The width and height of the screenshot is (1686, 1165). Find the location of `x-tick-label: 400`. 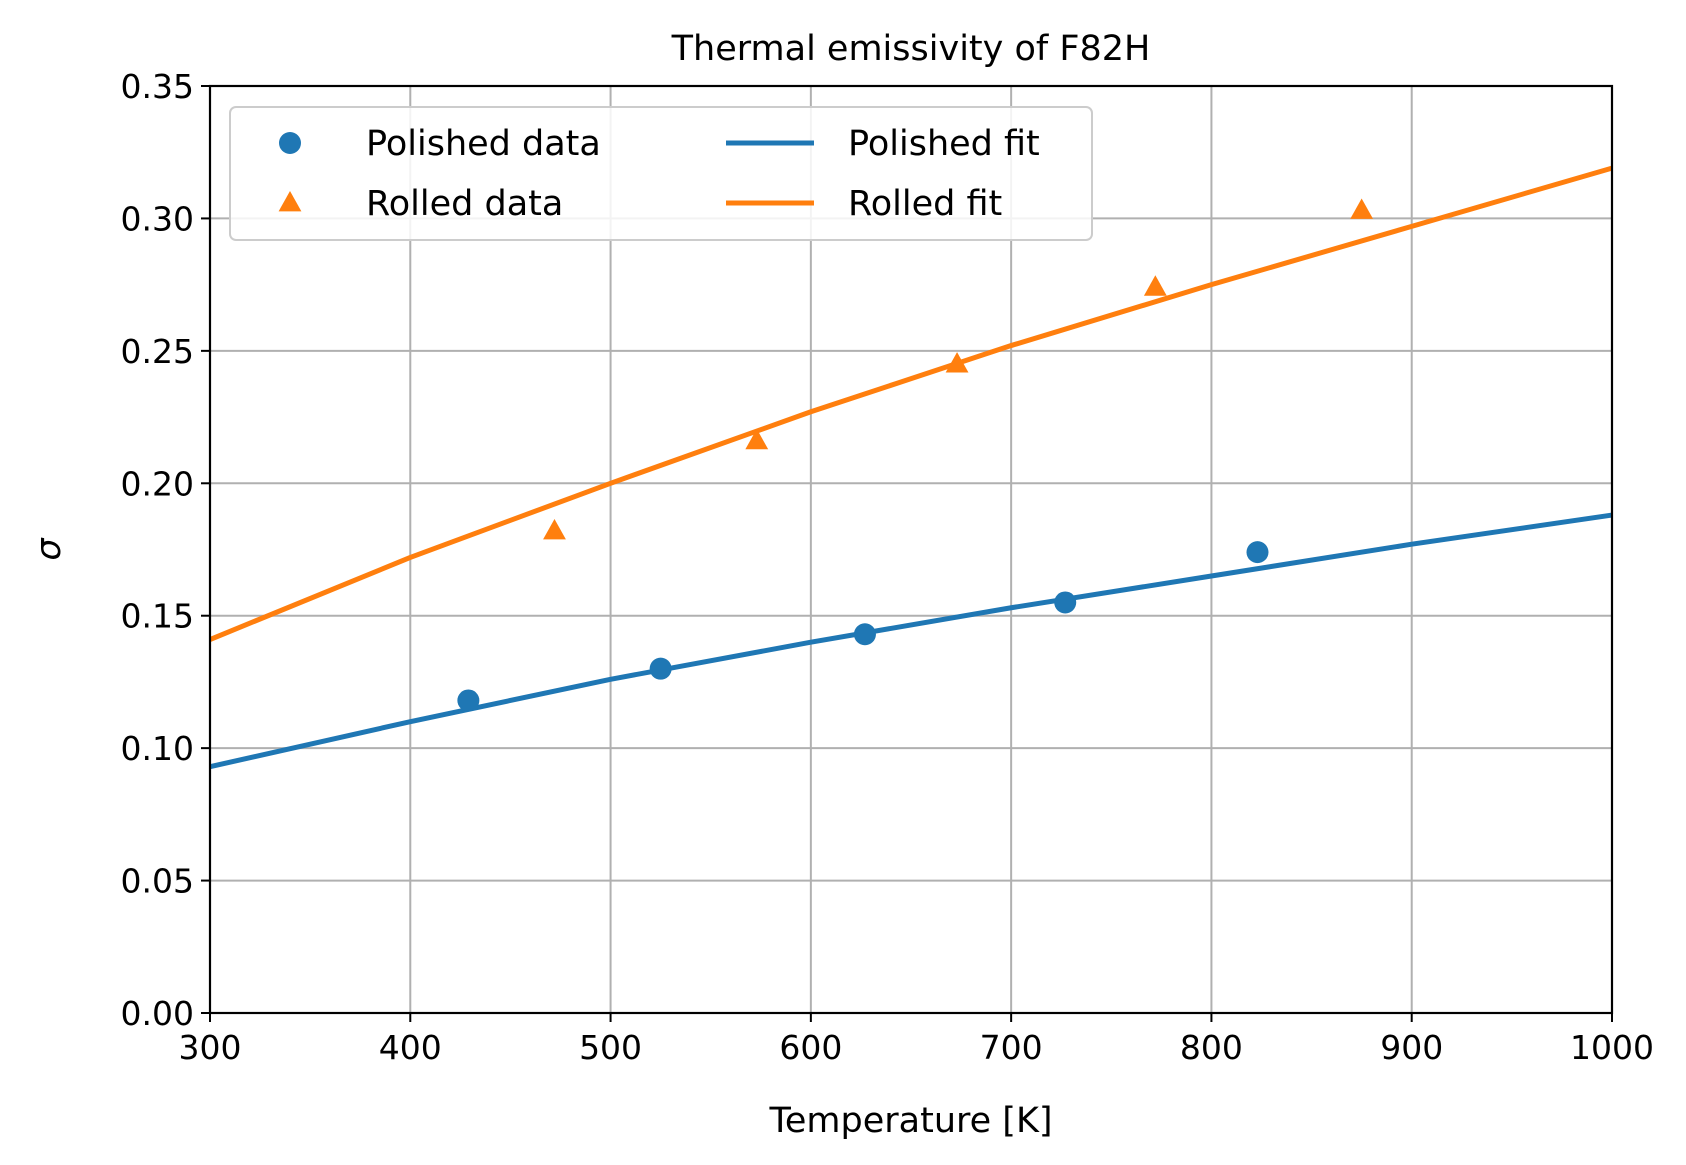

x-tick-label: 400 is located at coordinates (410, 1047).